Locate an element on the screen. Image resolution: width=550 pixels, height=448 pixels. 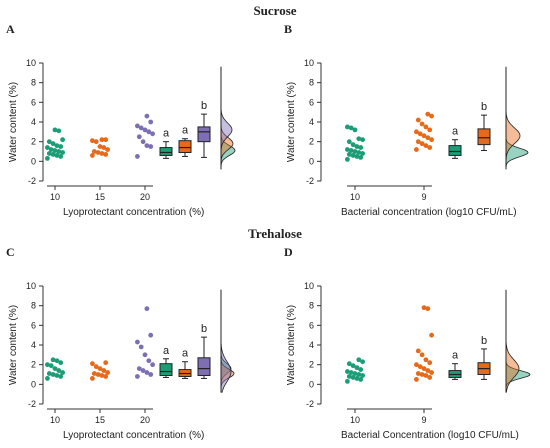
panel-letter-c: C is located at coordinates (10, 252).